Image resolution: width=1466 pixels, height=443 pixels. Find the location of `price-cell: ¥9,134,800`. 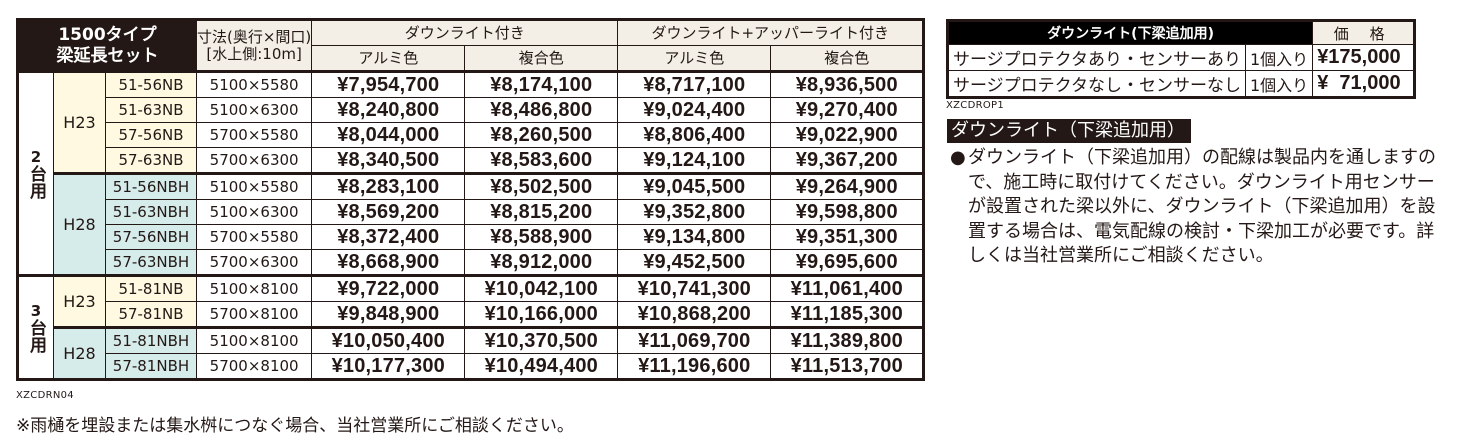

price-cell: ¥9,134,800 is located at coordinates (694, 237).